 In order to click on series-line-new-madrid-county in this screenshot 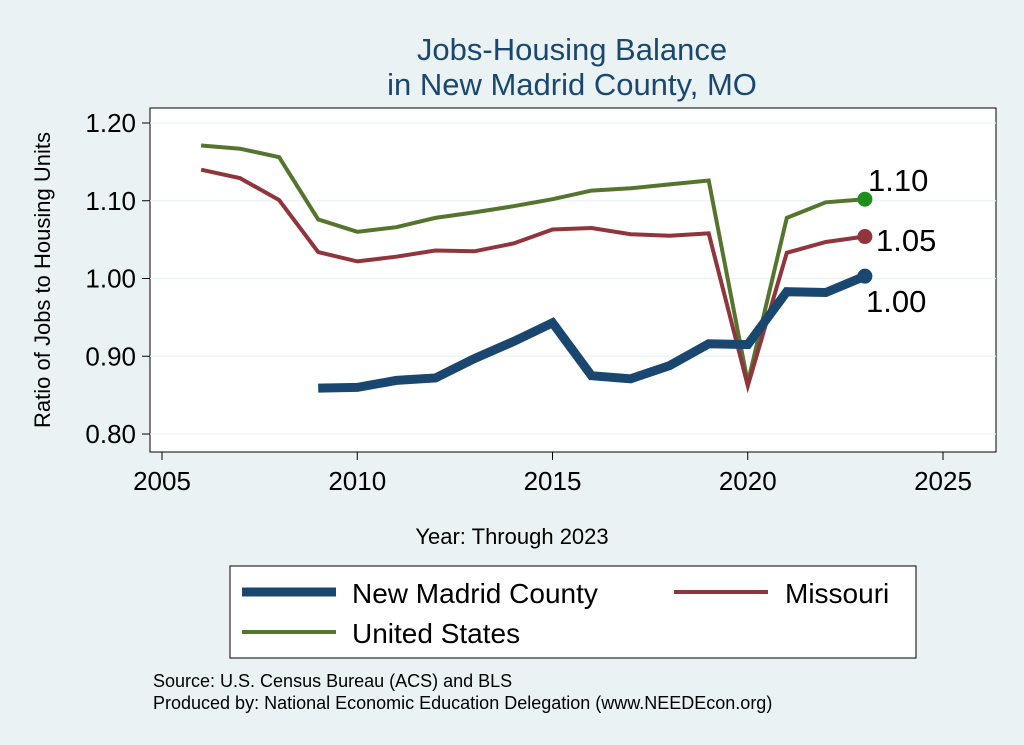, I will do `click(592, 332)`.